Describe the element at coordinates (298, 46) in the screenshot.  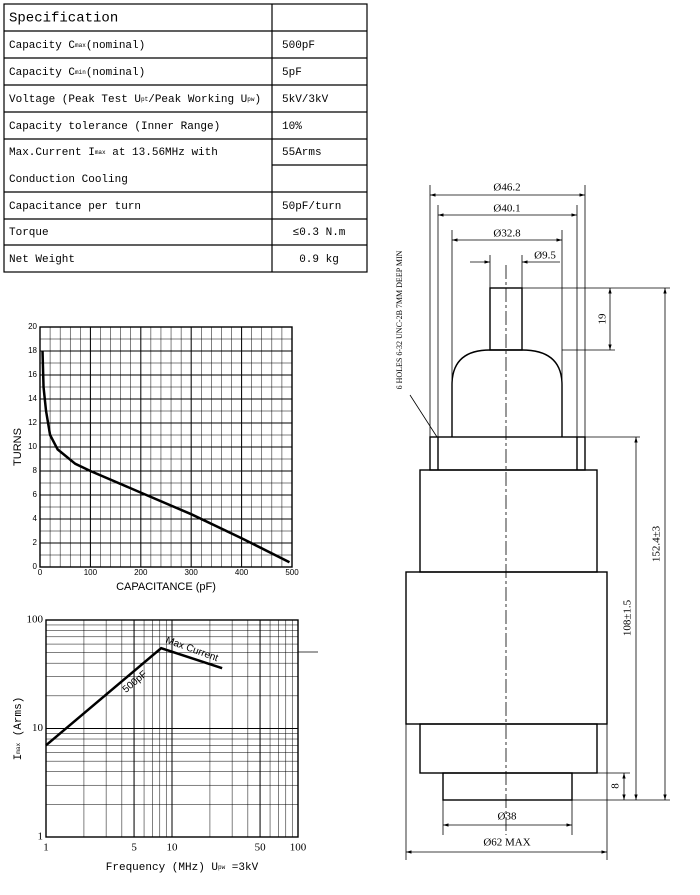
I see `row-value: 500pF` at that location.